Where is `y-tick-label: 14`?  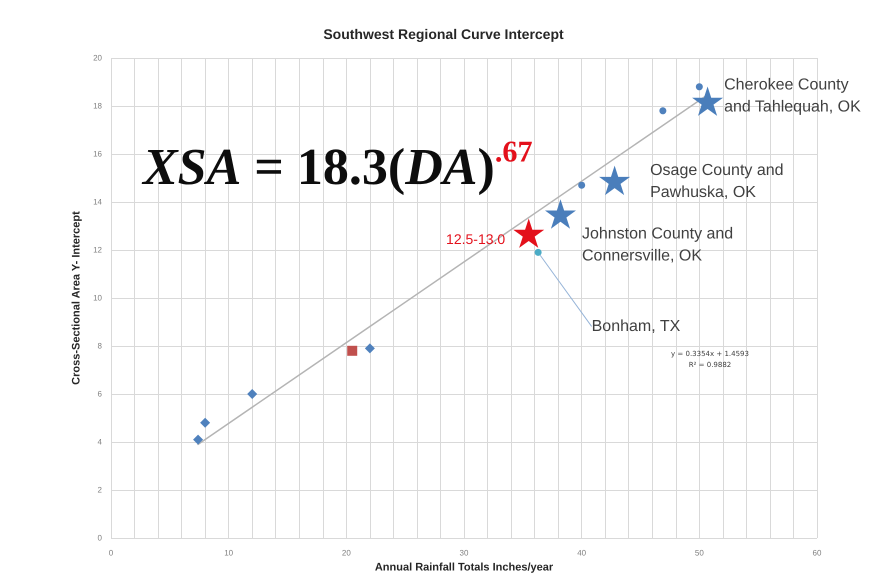 y-tick-label: 14 is located at coordinates (98, 202).